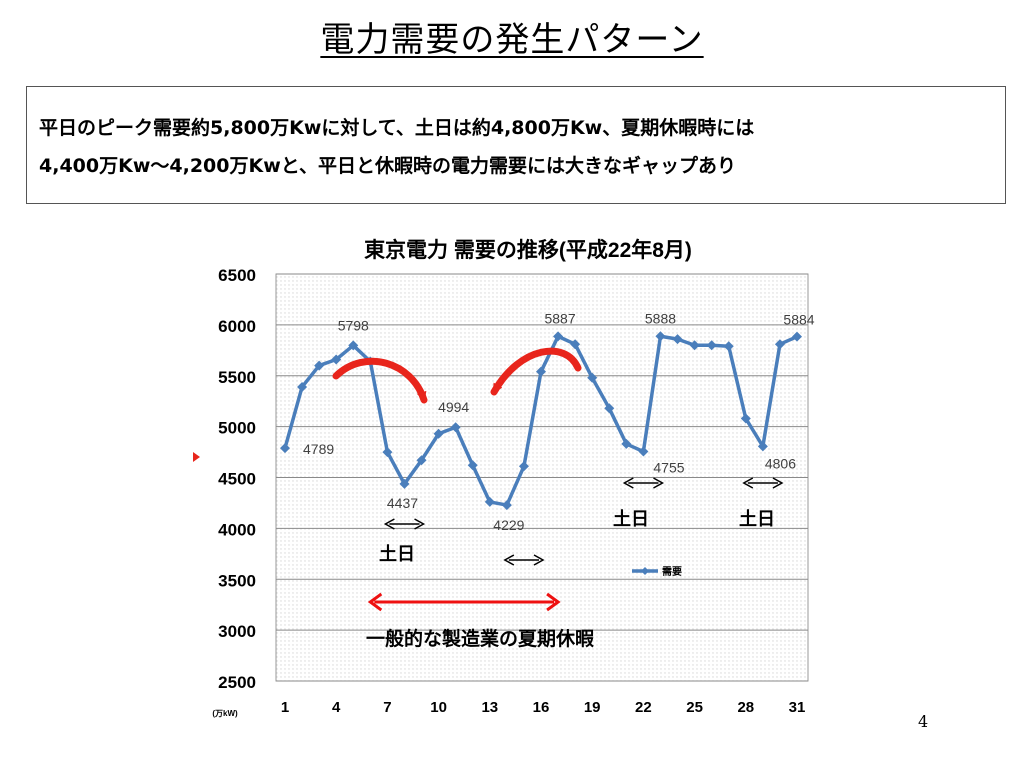 This screenshot has width=1024, height=768. I want to click on y-tick-label: 6500, so click(237, 275).